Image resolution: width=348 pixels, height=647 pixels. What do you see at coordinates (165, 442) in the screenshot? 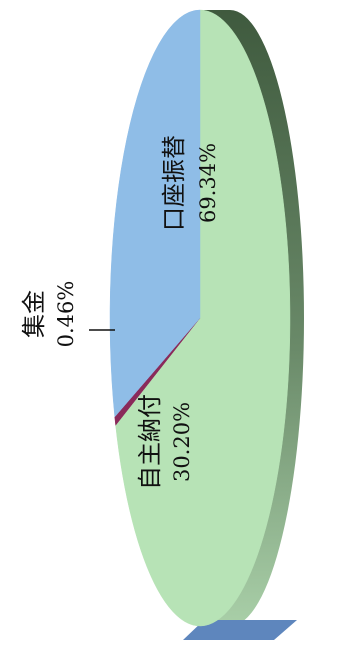
I see `label-group-slice-1: 自主納付 30.20%` at bounding box center [165, 442].